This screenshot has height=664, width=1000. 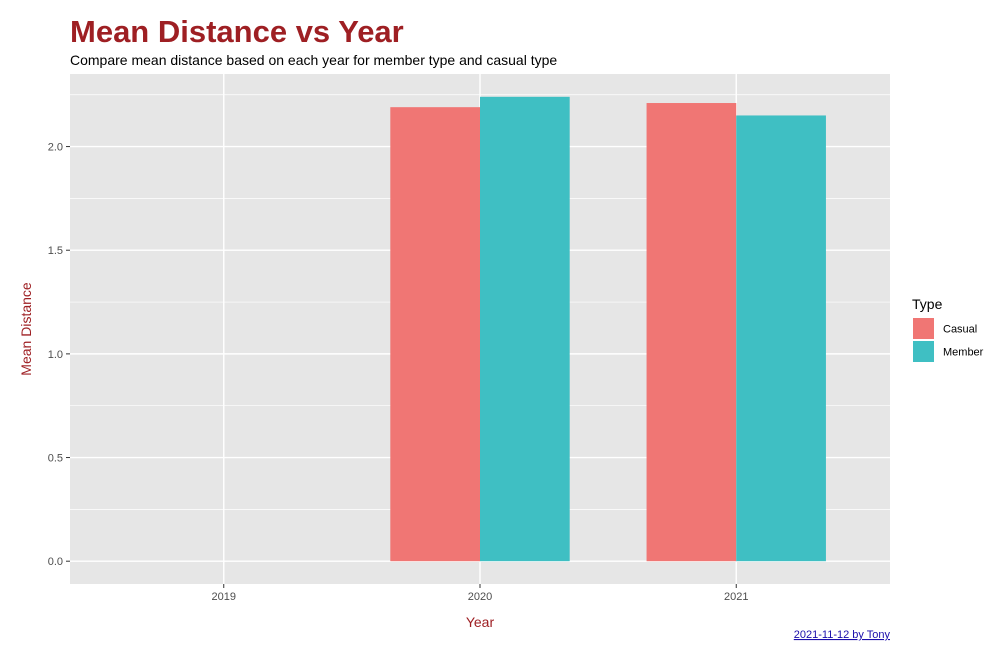 What do you see at coordinates (480, 597) in the screenshot?
I see `x-tick-label: 2020` at bounding box center [480, 597].